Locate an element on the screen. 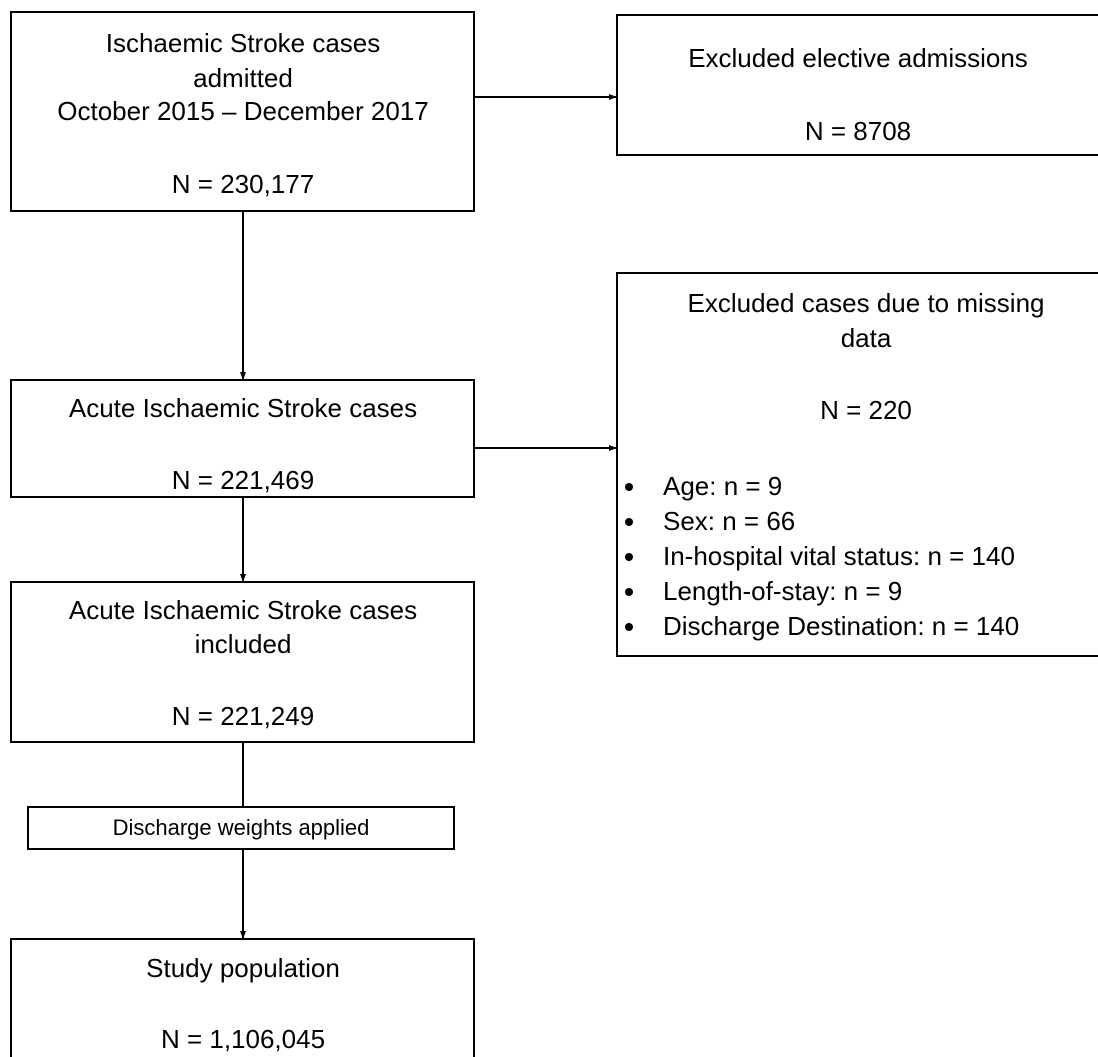  box-text: Discharge weights applied is located at coordinates (241, 827).